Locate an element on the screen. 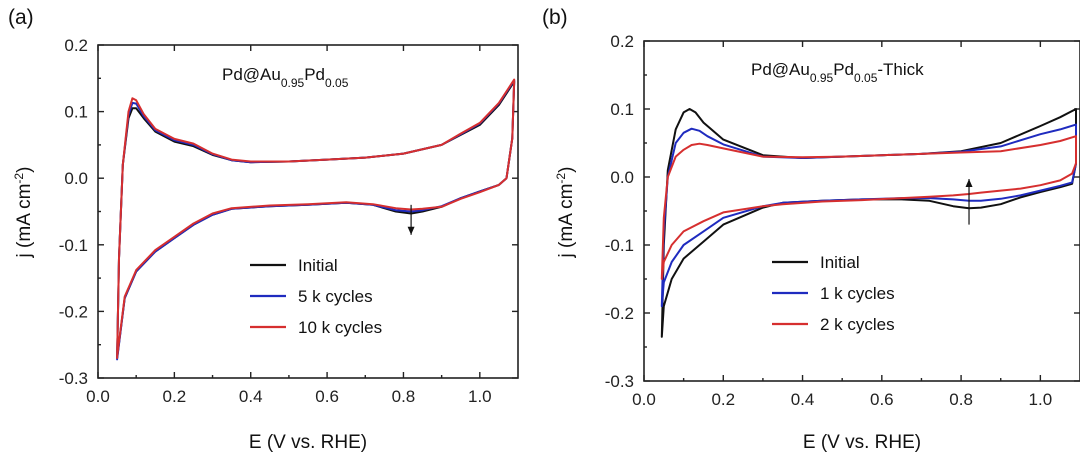 Image resolution: width=1080 pixels, height=458 pixels. panel-label: (a) is located at coordinates (21, 17).